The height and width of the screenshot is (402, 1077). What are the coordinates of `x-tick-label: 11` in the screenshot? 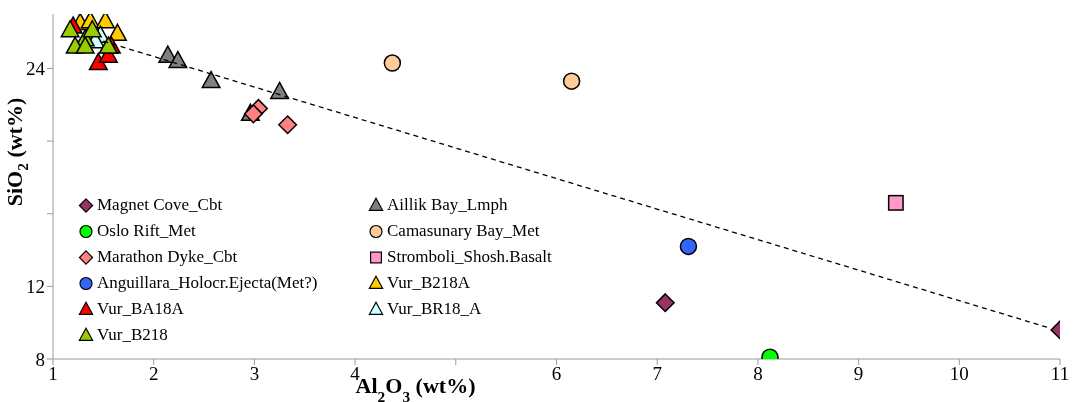 It's located at (1060, 374).